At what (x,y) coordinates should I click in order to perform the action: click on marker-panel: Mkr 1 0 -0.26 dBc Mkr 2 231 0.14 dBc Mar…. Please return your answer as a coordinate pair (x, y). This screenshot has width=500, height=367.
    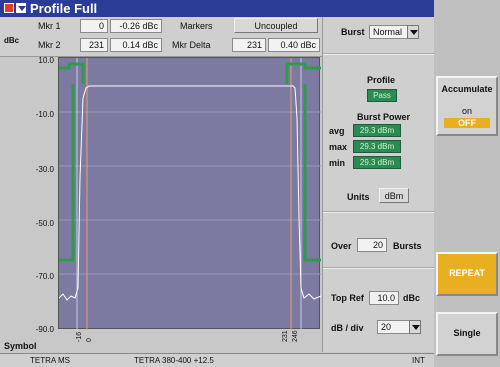
    Looking at the image, I should click on (161, 37).